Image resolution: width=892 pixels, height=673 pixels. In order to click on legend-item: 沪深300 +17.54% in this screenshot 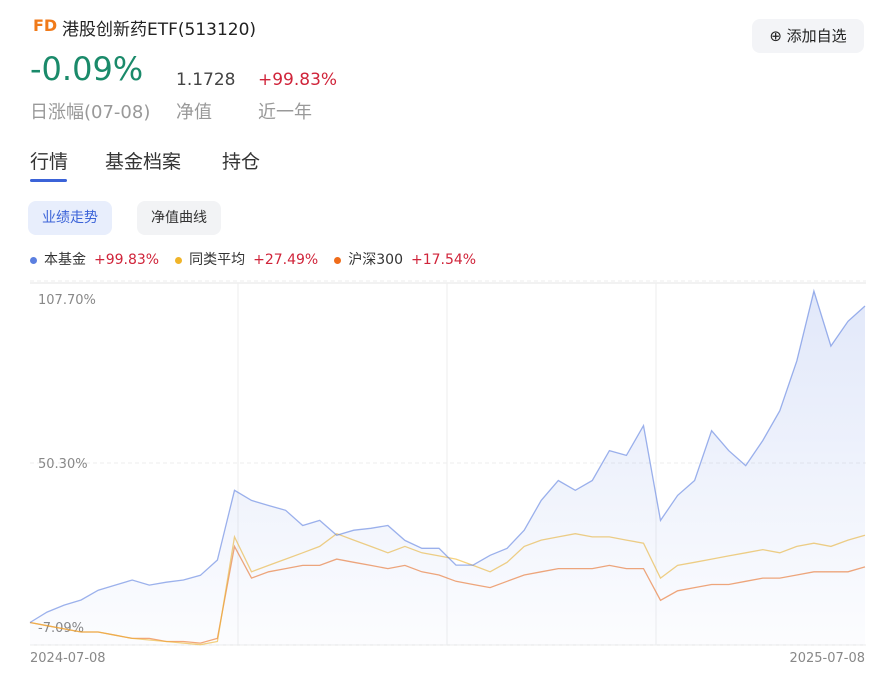, I will do `click(405, 259)`.